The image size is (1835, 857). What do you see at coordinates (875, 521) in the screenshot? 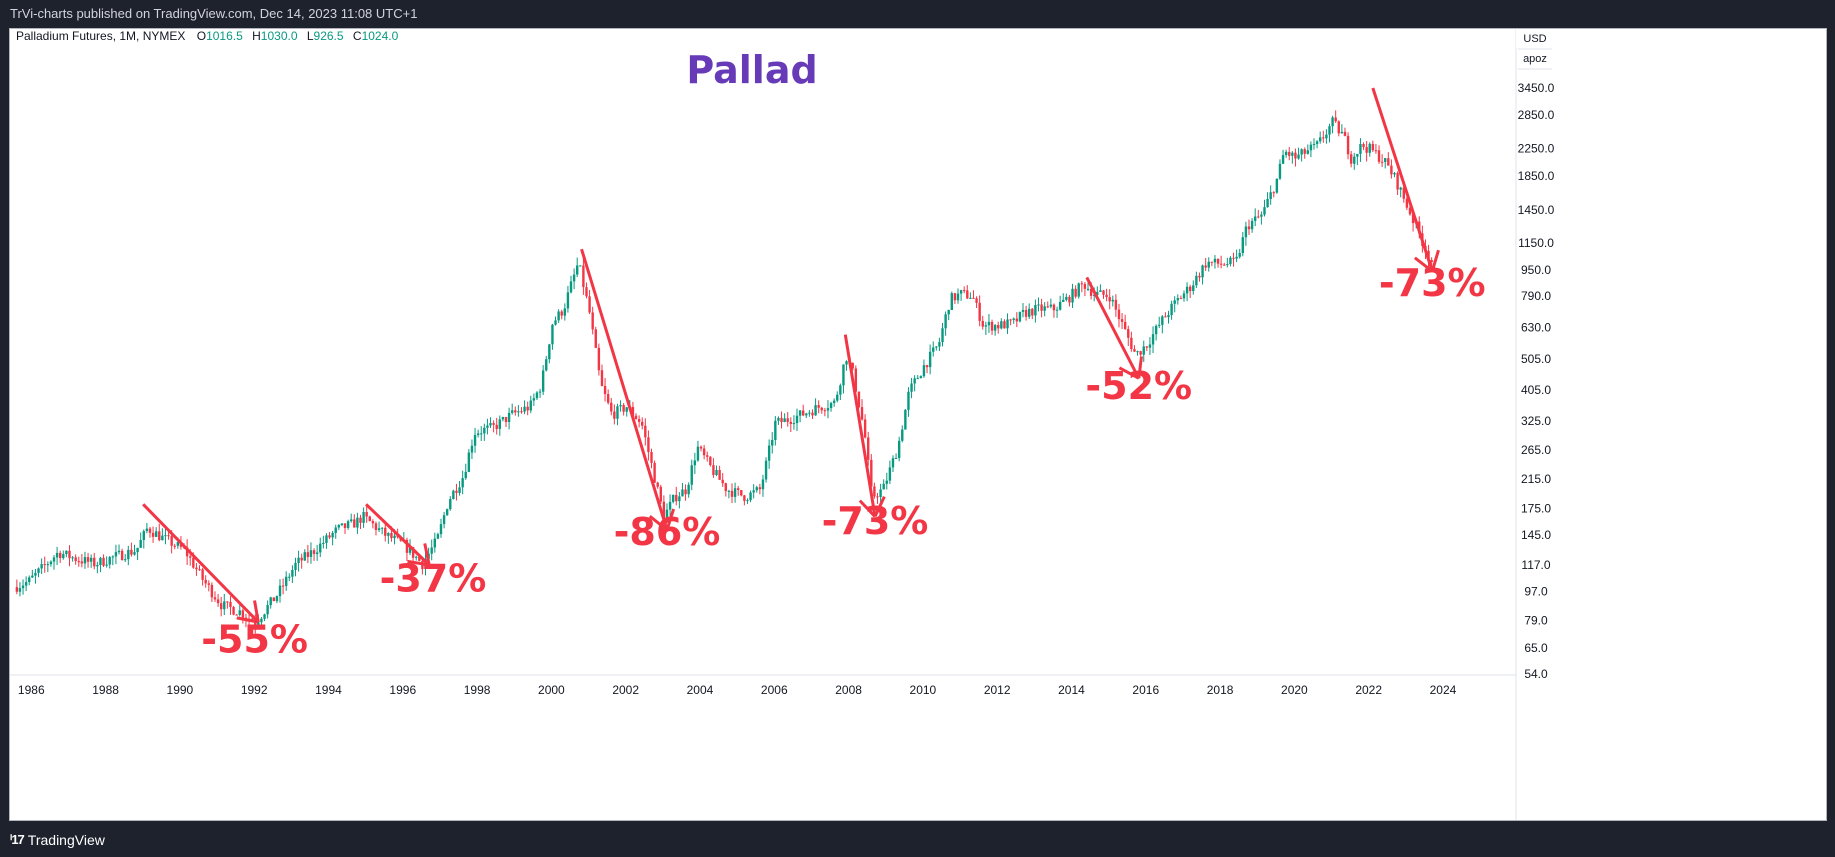
I see `drawdown-label: -73%` at bounding box center [875, 521].